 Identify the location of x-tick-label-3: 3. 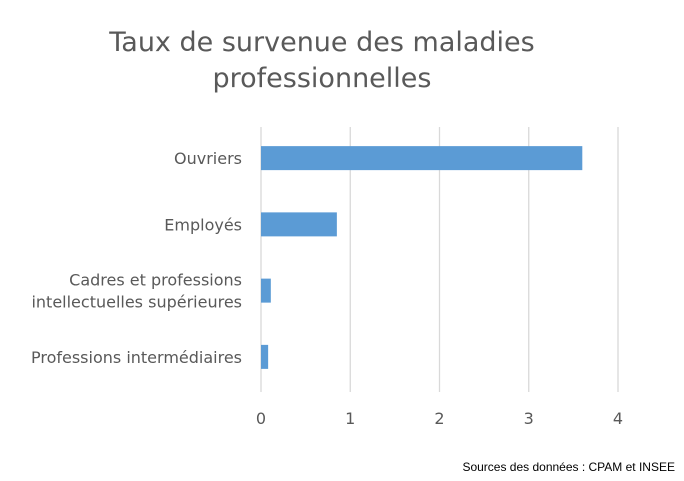
(529, 418).